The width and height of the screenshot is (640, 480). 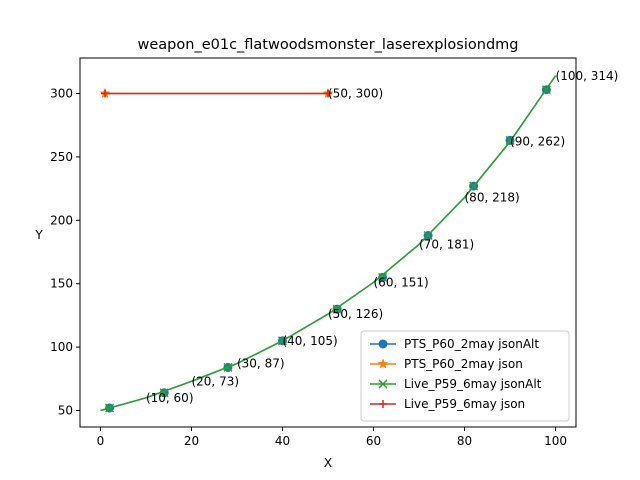 I want to click on x-tick-label: 20, so click(x=191, y=441).